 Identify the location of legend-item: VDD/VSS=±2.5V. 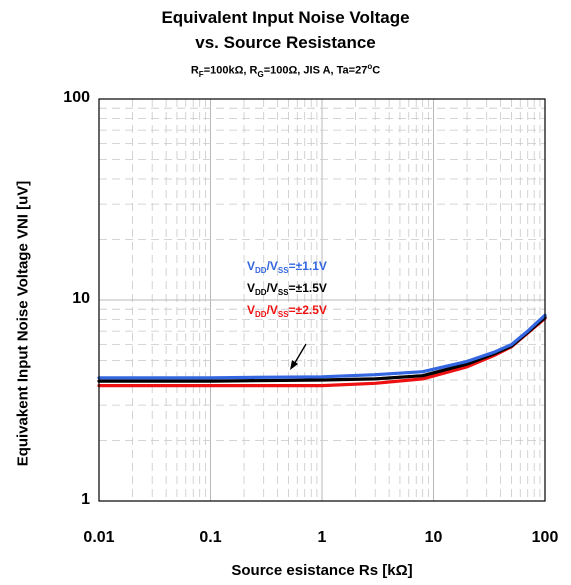
(287, 310).